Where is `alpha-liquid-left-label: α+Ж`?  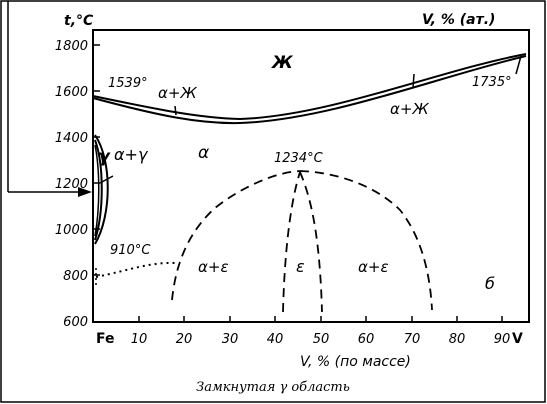
alpha-liquid-left-label: α+Ж is located at coordinates (177, 93).